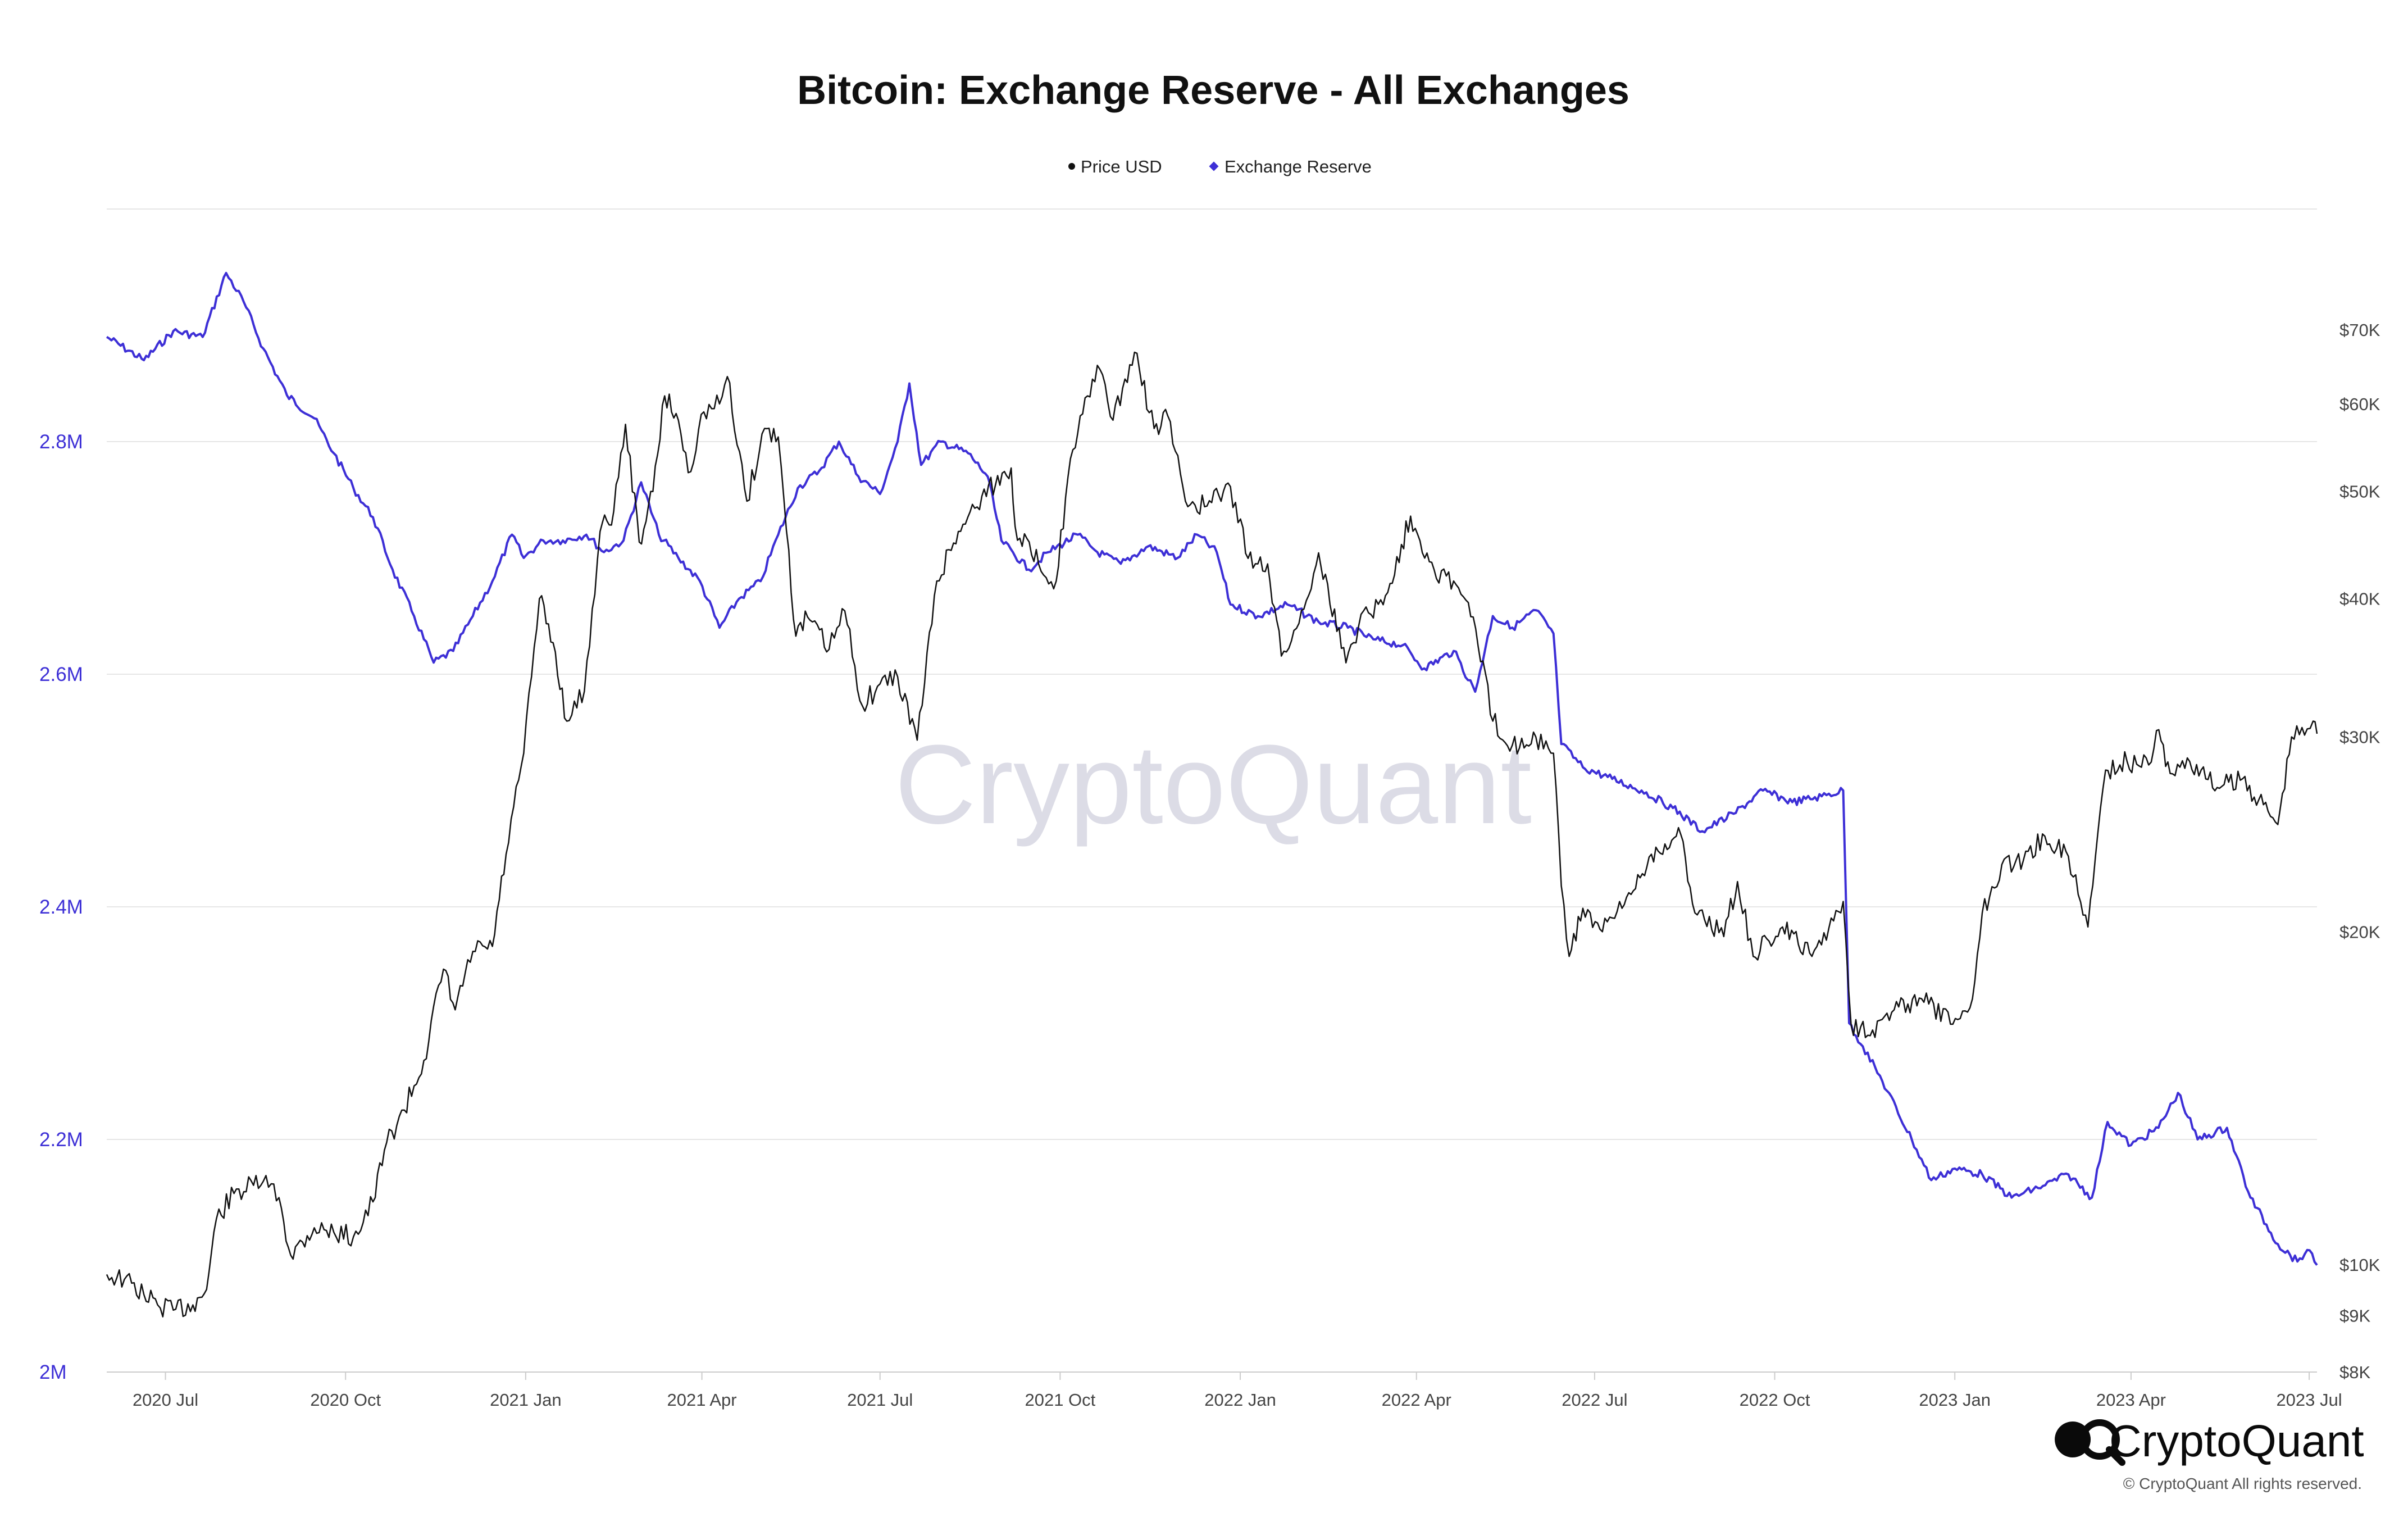 The height and width of the screenshot is (1517, 2408). I want to click on y-right-tick-label: $9K, so click(2354, 1315).